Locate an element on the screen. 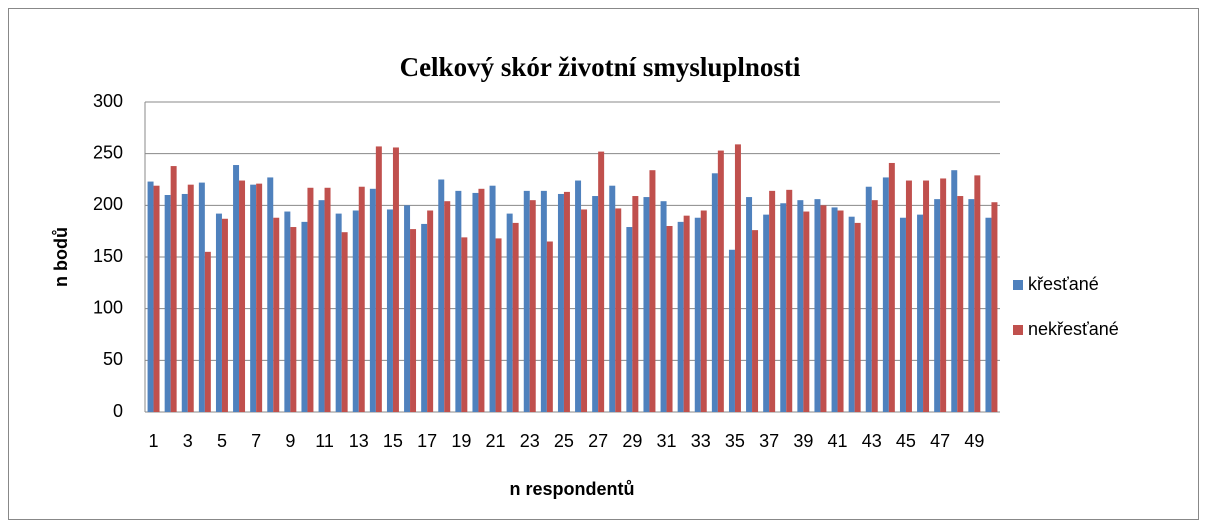 This screenshot has height=528, width=1207. x-tick-label: 31 is located at coordinates (667, 441).